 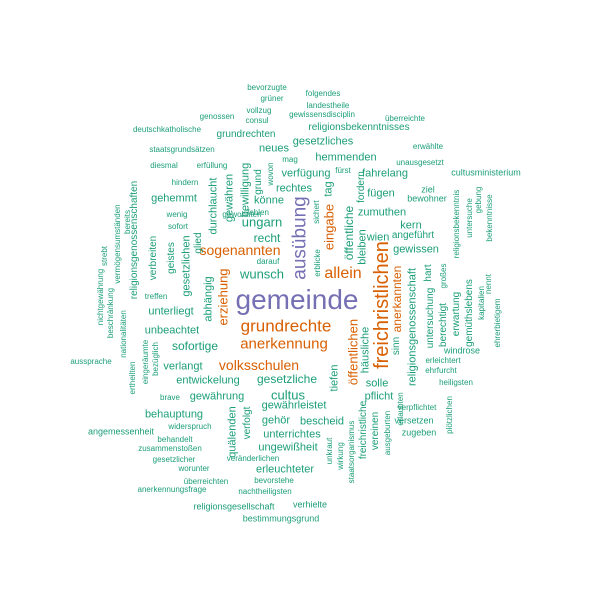 I want to click on cloud-word: mag, so click(x=290, y=159).